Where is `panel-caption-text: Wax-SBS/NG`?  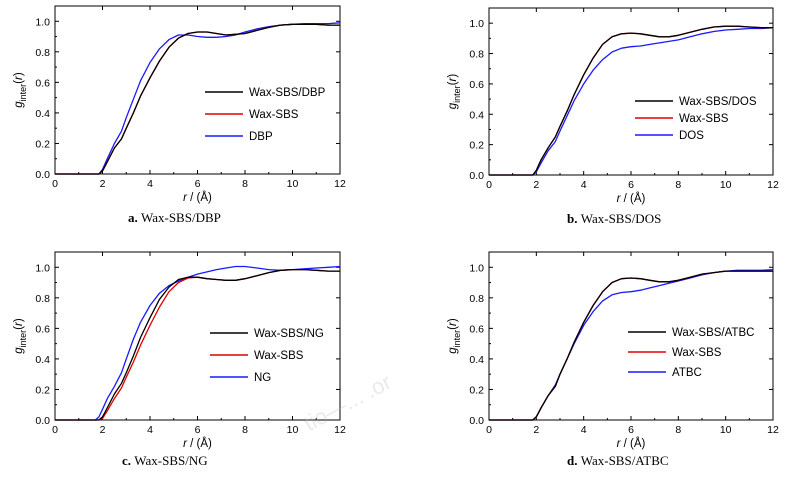 panel-caption-text: Wax-SBS/NG is located at coordinates (171, 460).